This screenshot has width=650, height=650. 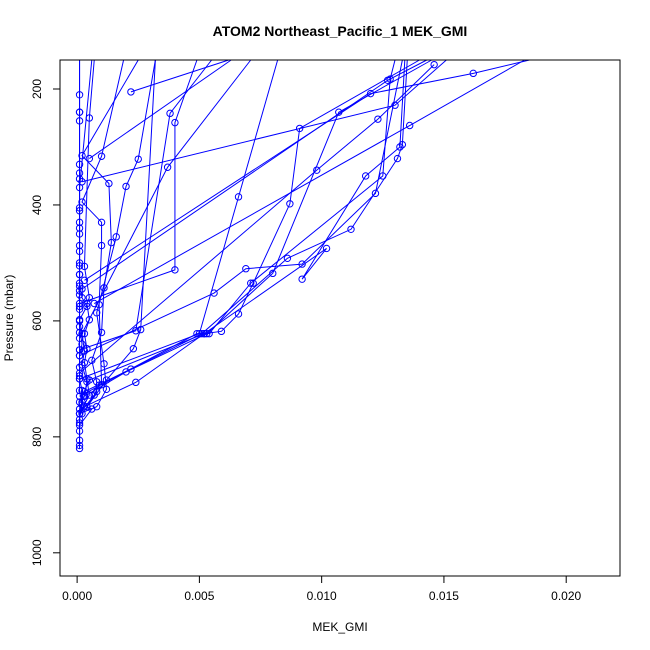 What do you see at coordinates (37, 437) in the screenshot?
I see `y-tick-label: 800` at bounding box center [37, 437].